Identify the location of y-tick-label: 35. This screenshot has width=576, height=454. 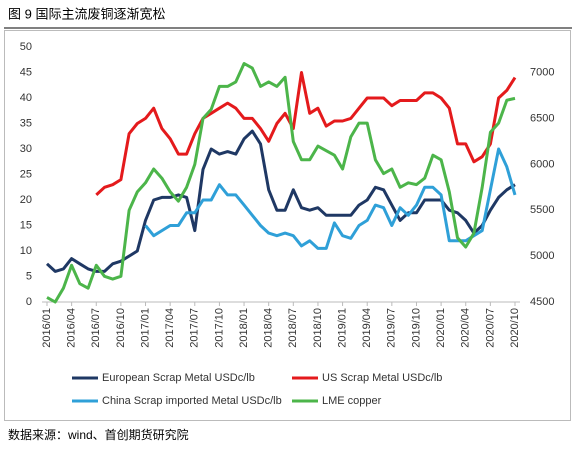
(26, 123).